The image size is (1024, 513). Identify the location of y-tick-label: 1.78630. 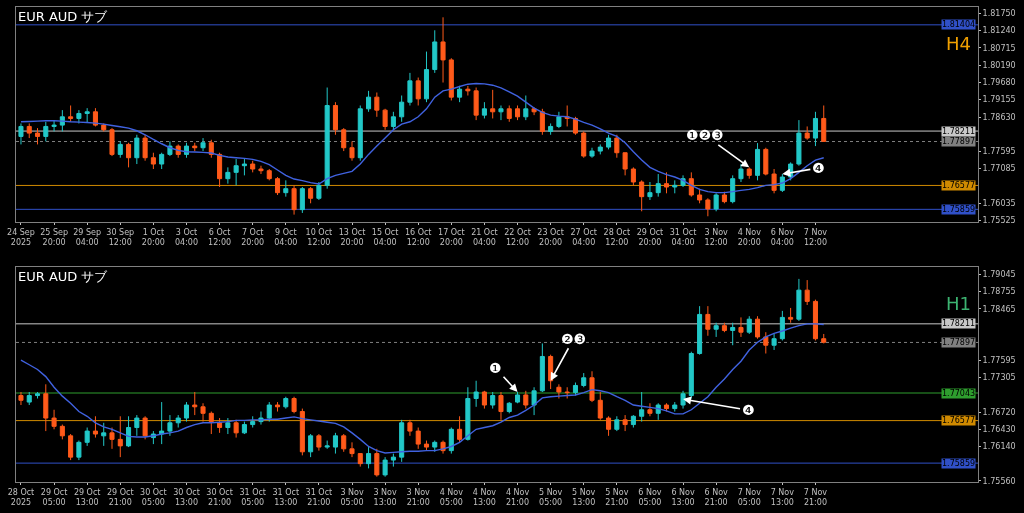
(999, 117).